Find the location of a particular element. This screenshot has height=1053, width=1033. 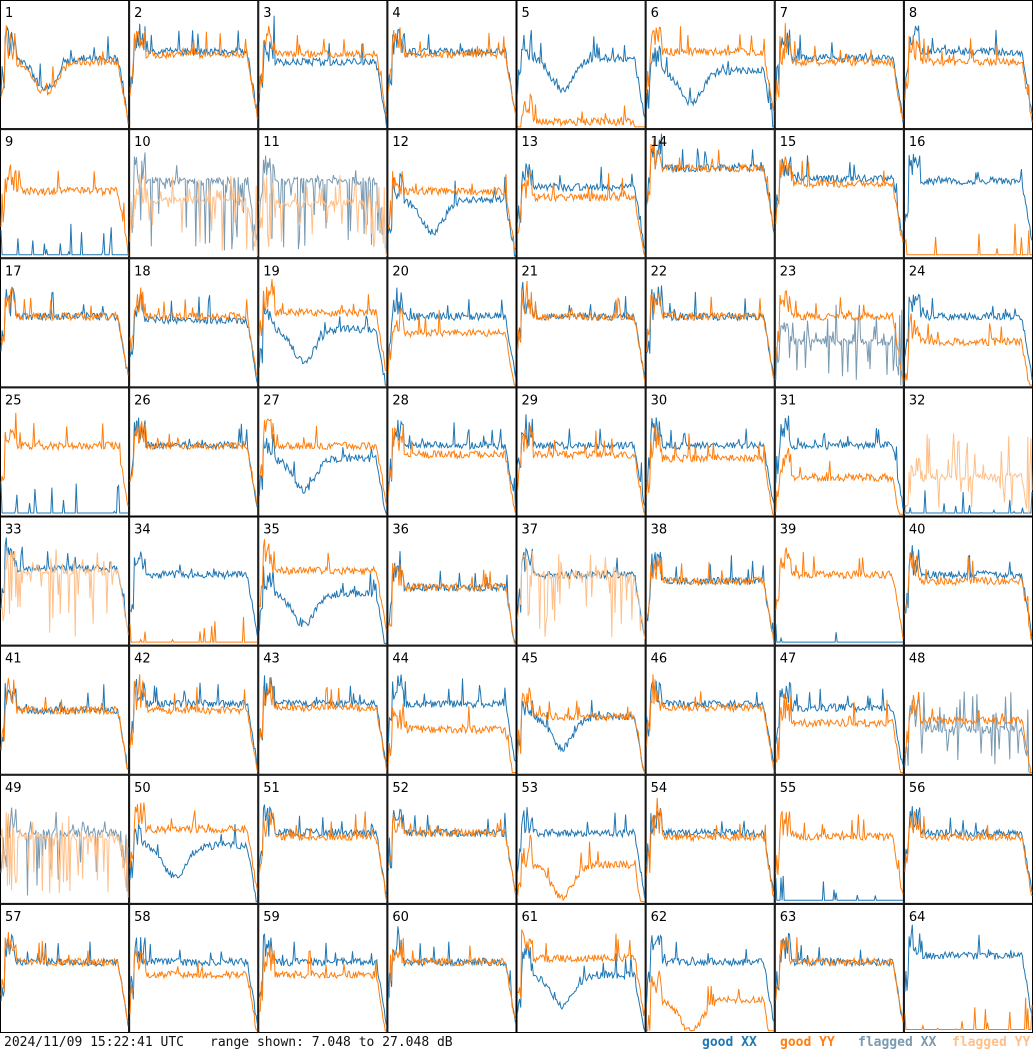

panel-49: 49 is located at coordinates (65, 839).